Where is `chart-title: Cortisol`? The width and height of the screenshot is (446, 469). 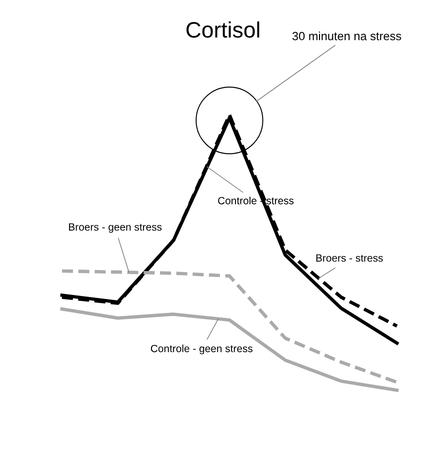
chart-title: Cortisol is located at coordinates (223, 29).